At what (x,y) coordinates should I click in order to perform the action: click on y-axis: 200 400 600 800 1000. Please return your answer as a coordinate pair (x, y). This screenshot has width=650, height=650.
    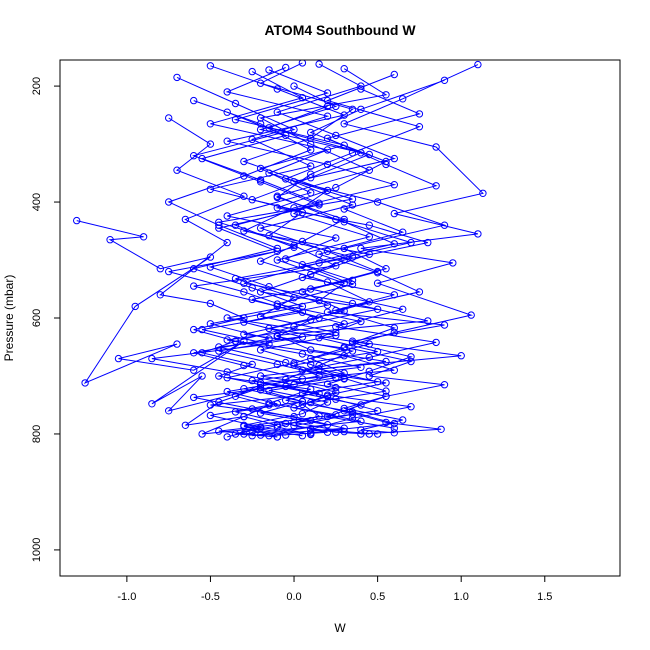
    Looking at the image, I should click on (46, 319).